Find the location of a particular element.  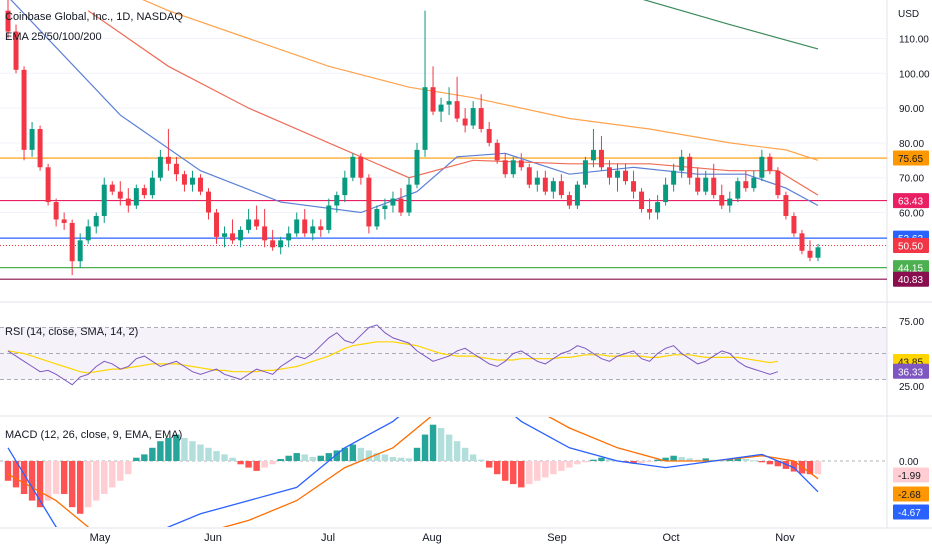

price-tick-label: 110.00 is located at coordinates (914, 40).